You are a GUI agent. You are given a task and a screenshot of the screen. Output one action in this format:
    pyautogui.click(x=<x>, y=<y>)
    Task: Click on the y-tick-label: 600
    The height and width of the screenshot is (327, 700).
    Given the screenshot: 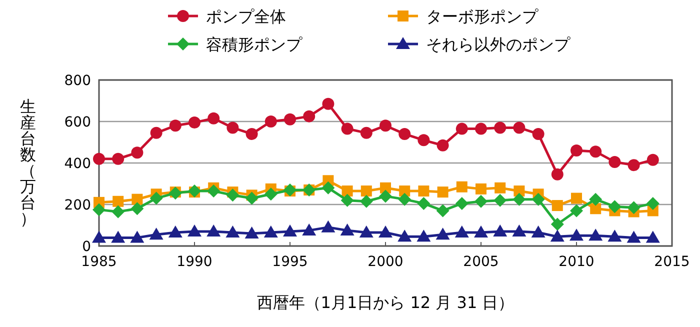 What is the action you would take?
    pyautogui.click(x=77, y=122)
    